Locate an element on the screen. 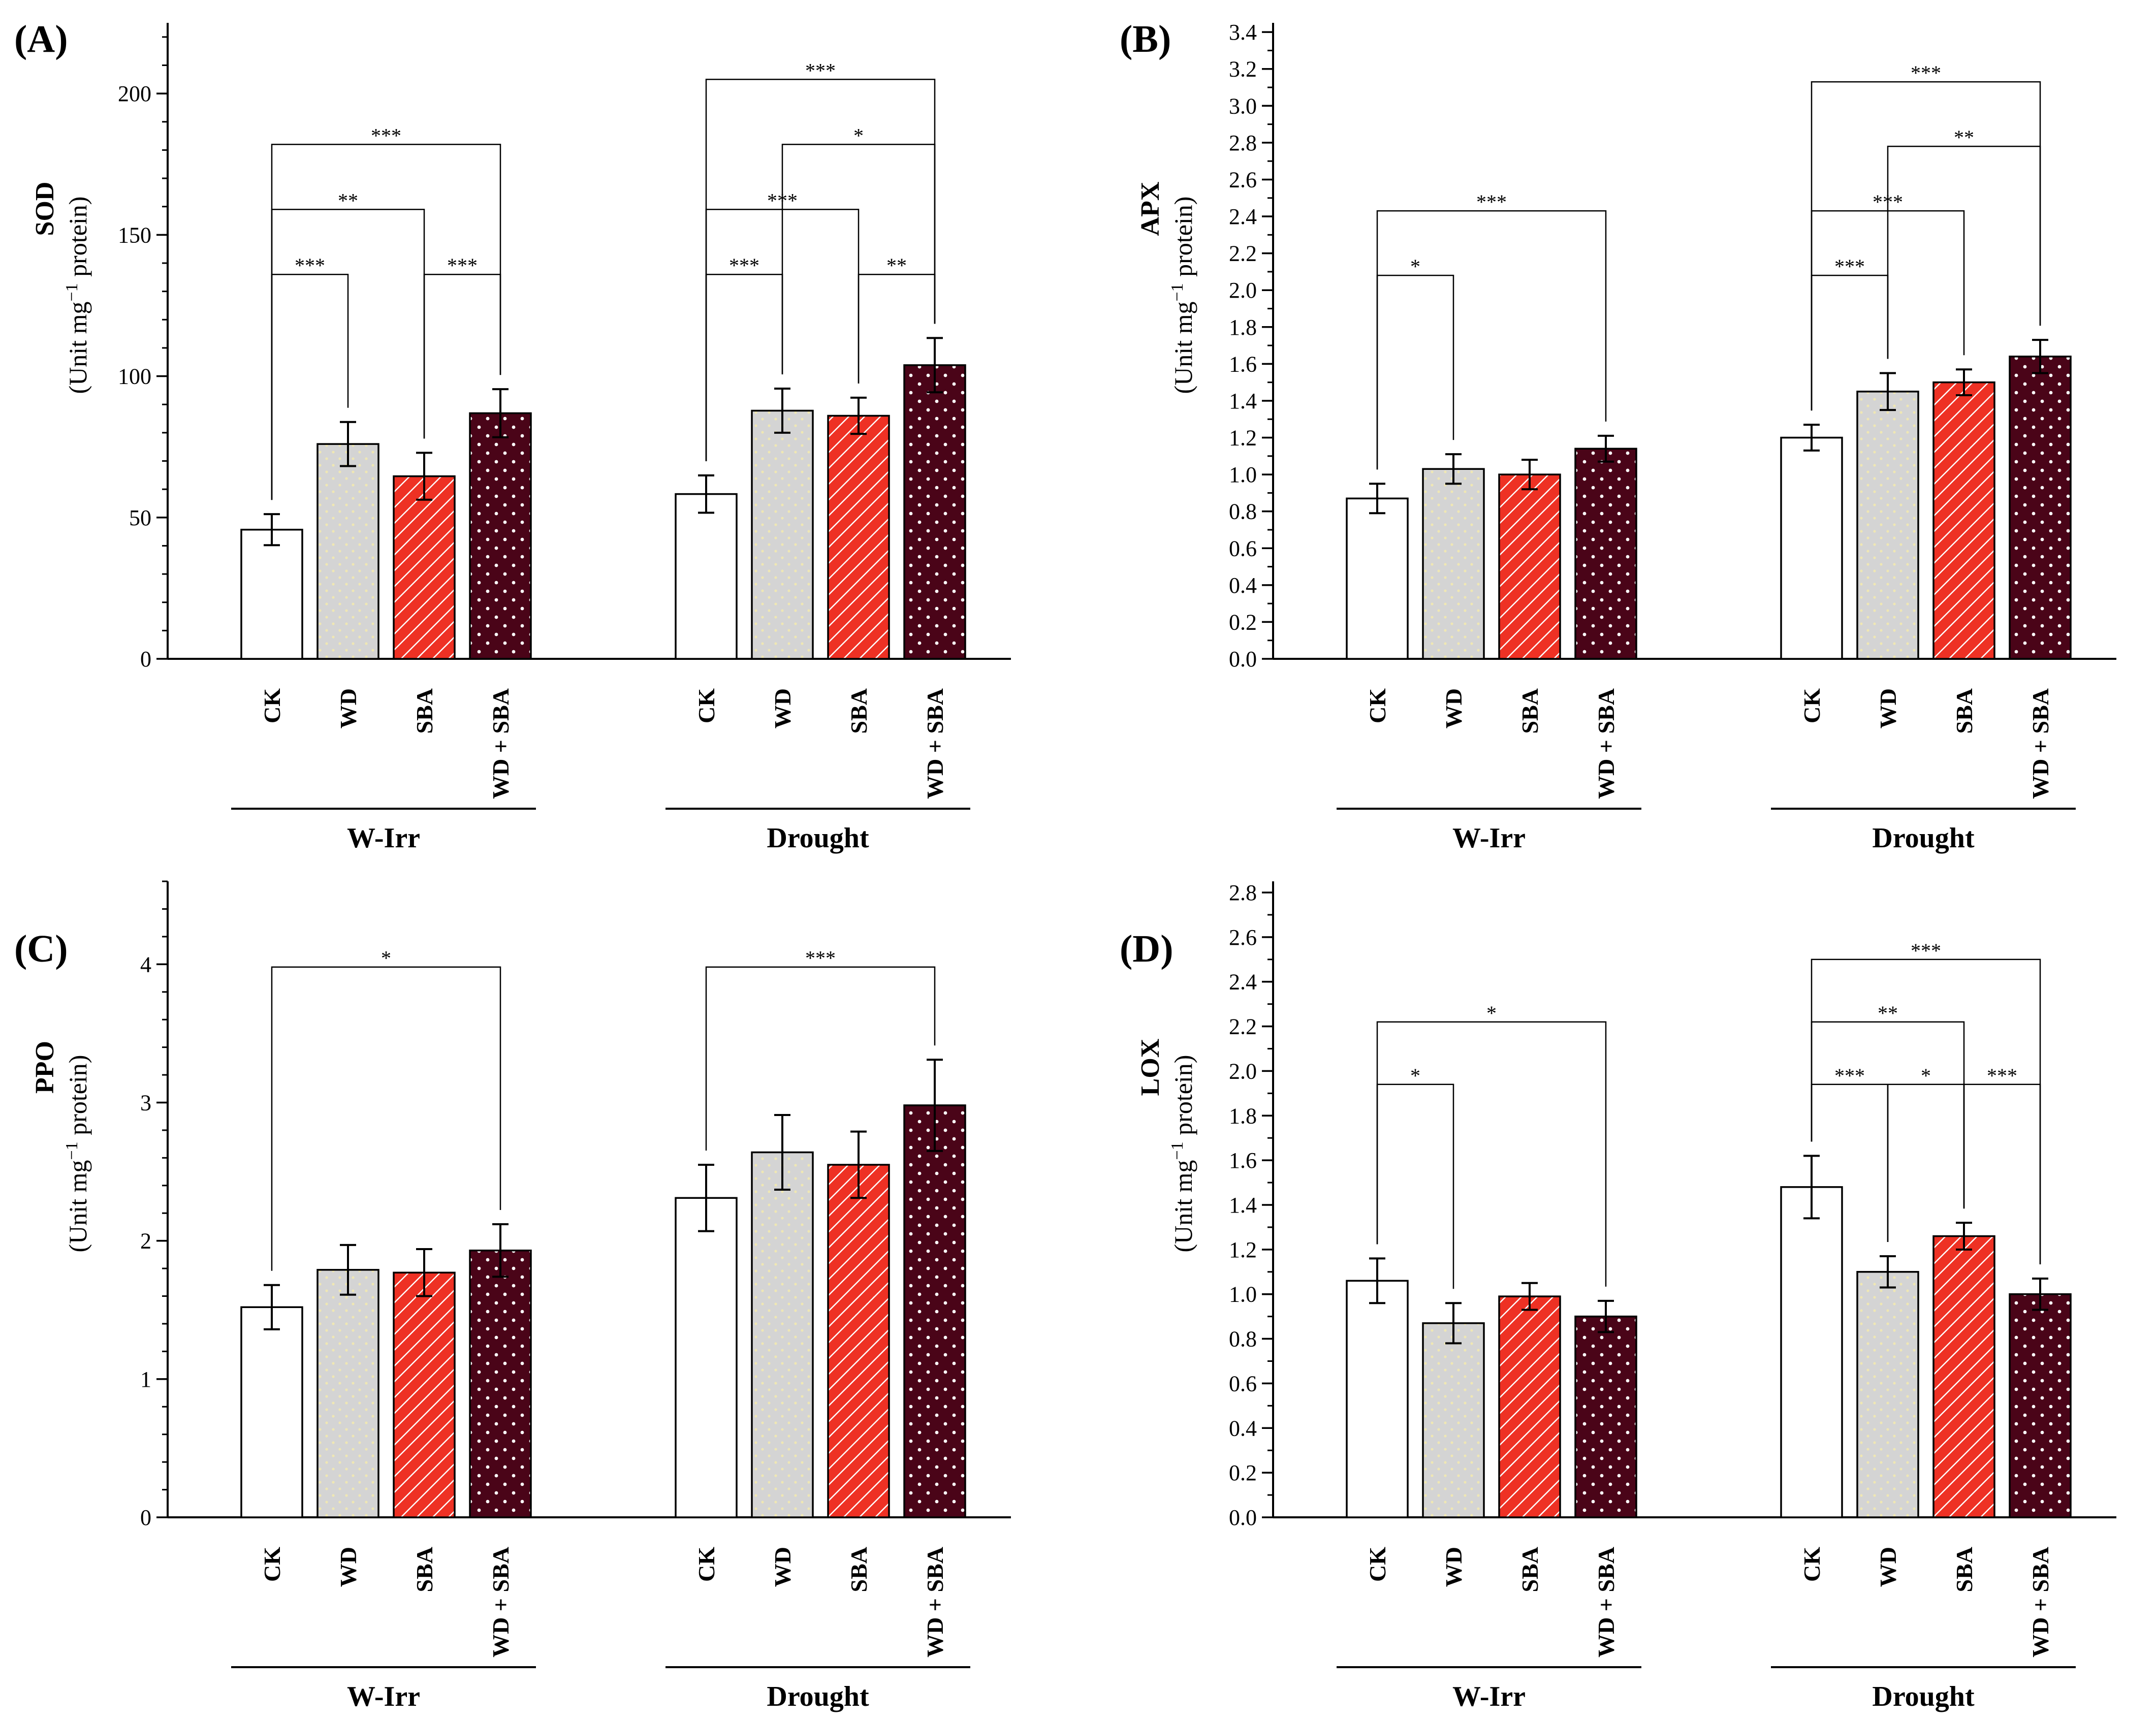  error-bar-wd-sba-w-irr is located at coordinates (1606, 1316).